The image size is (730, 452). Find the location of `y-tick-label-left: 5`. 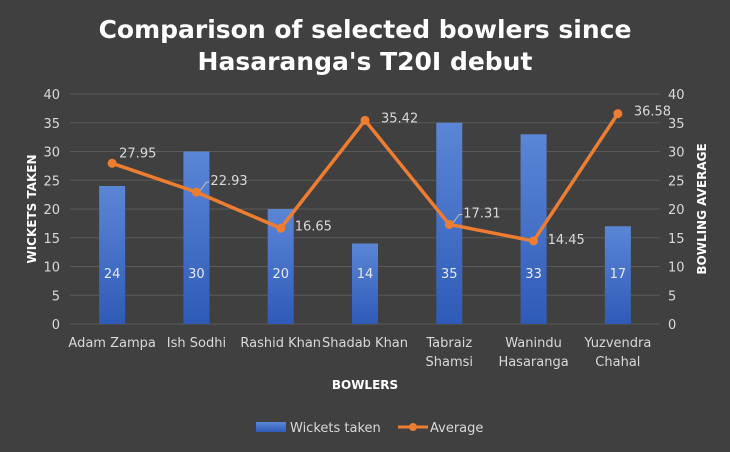

y-tick-label-left: 5 is located at coordinates (56, 296).